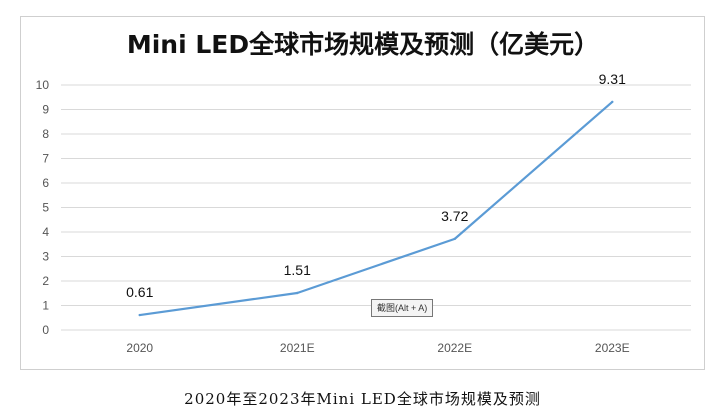  Describe the element at coordinates (45, 281) in the screenshot. I see `y-tick-label-2: 2` at that location.